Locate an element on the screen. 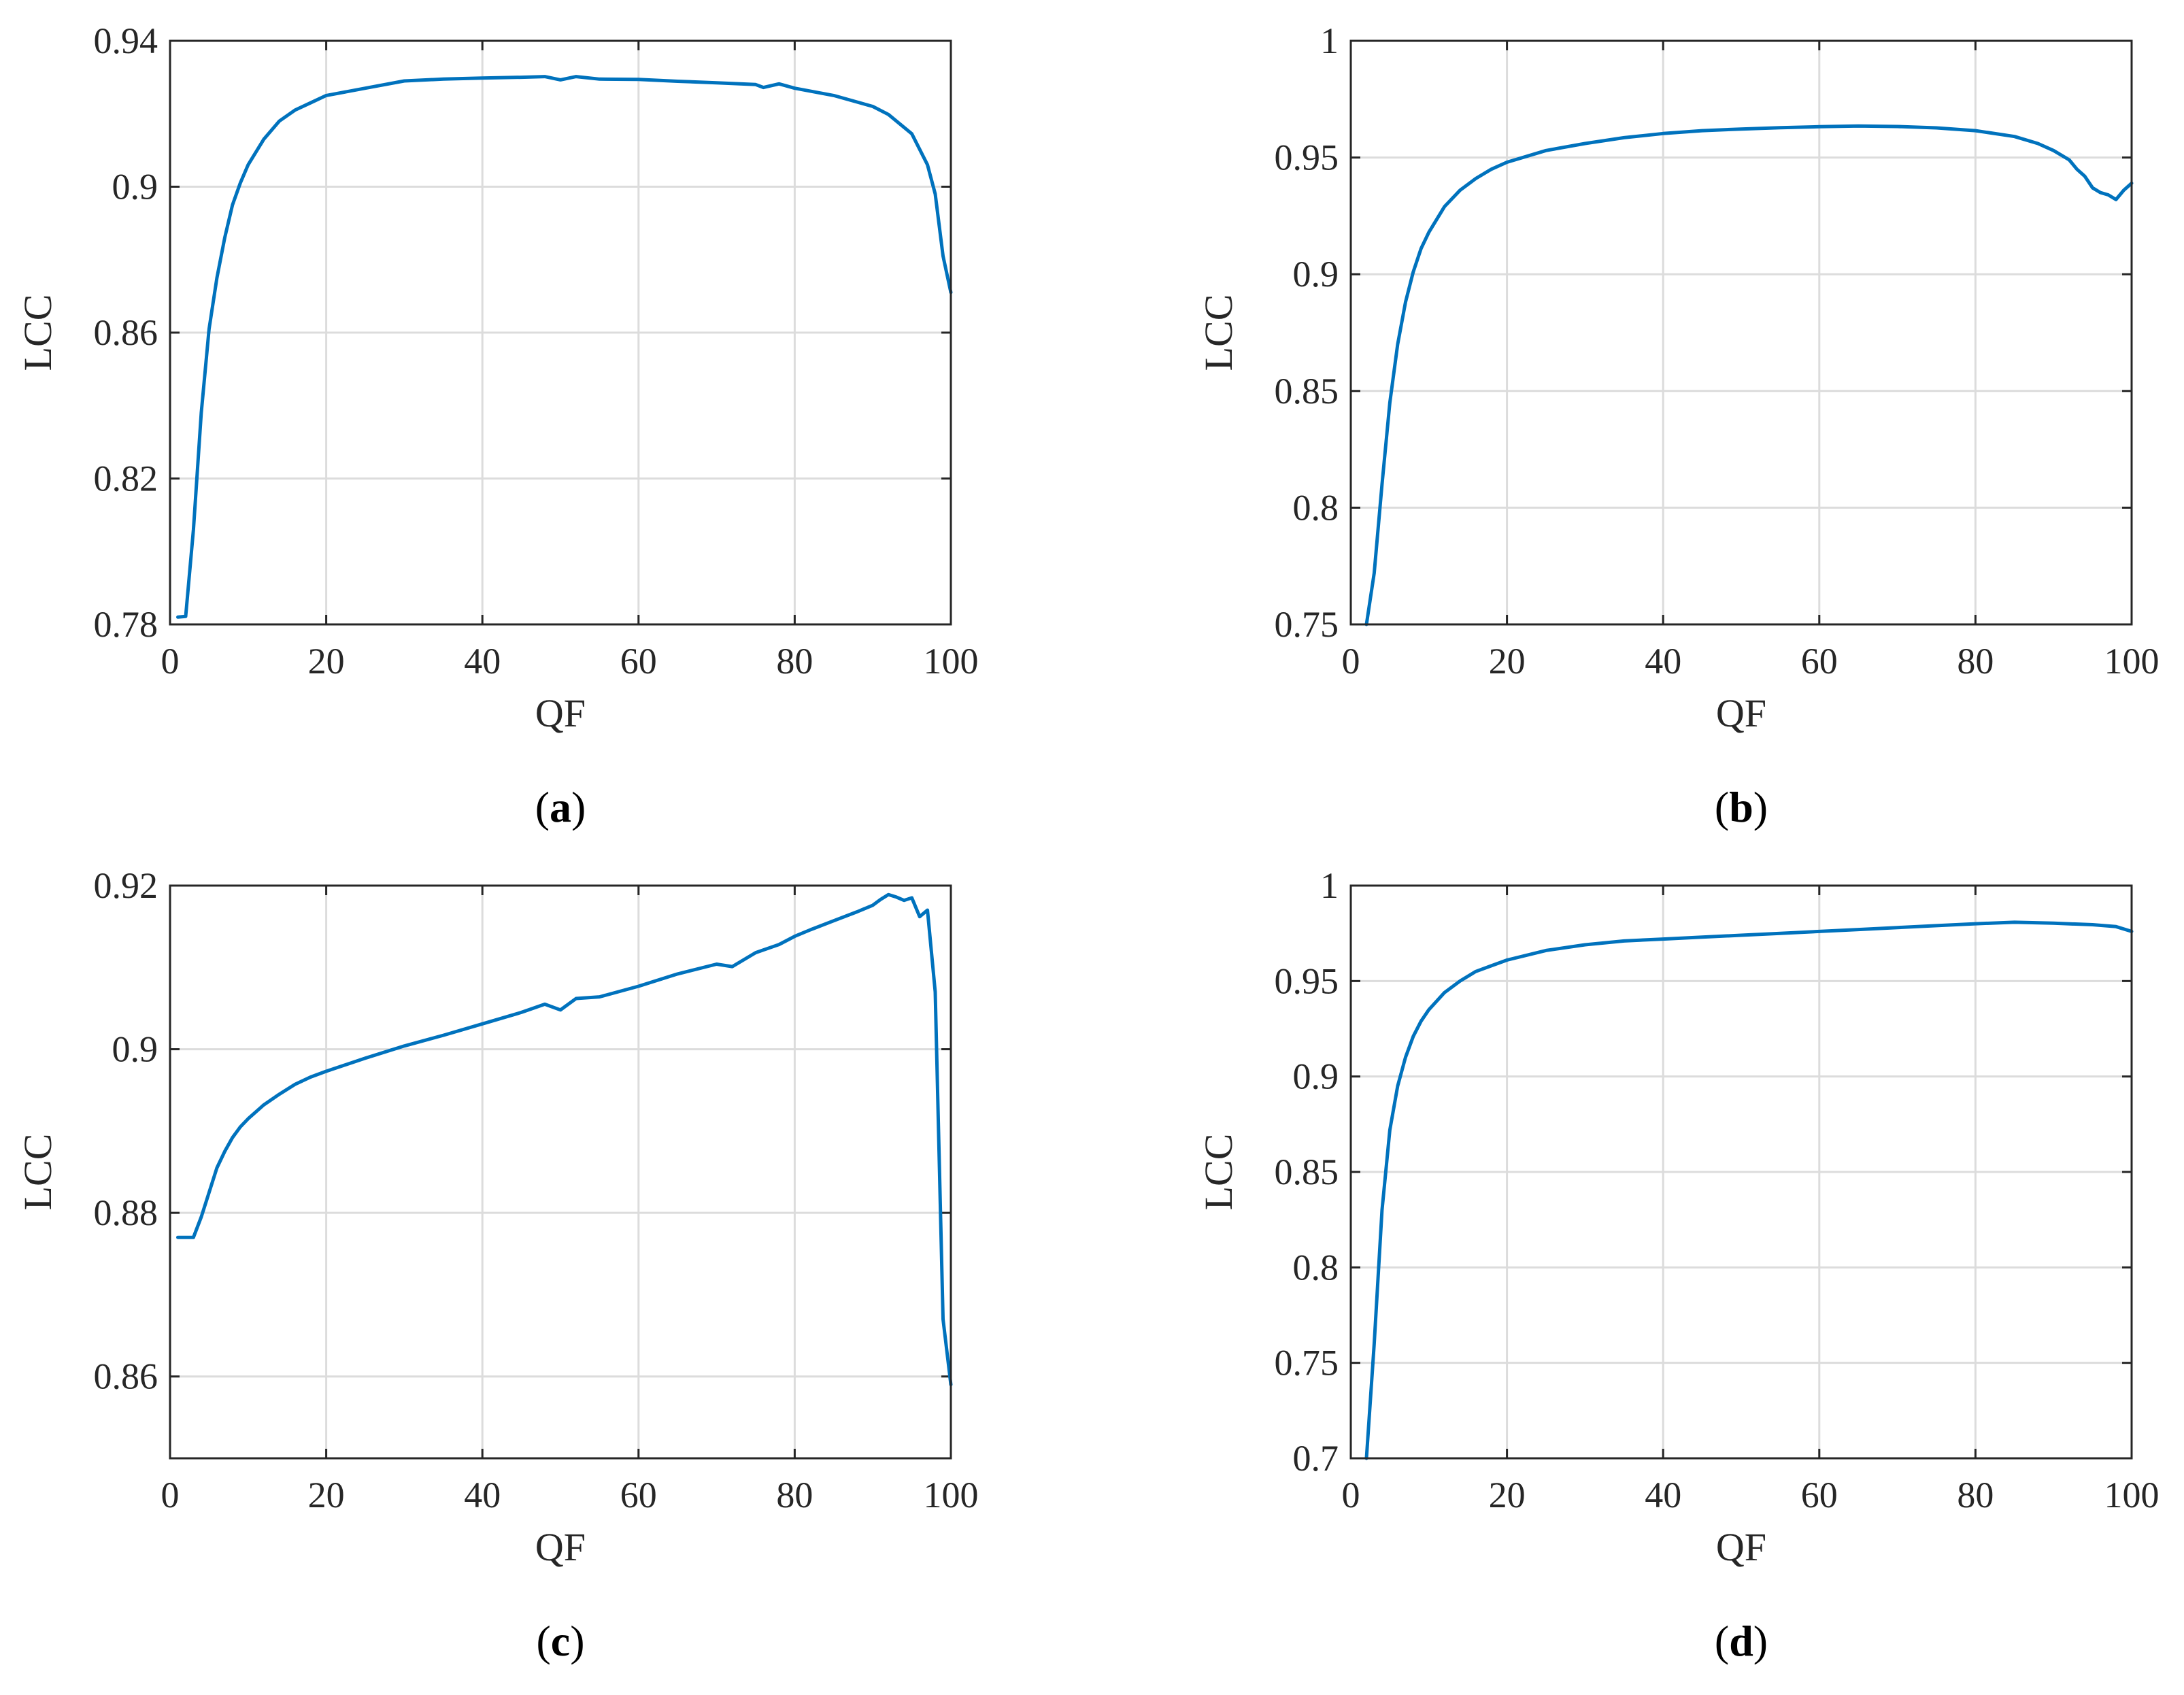 This screenshot has width=2184, height=1695. panel-label: (d) is located at coordinates (1742, 1641).